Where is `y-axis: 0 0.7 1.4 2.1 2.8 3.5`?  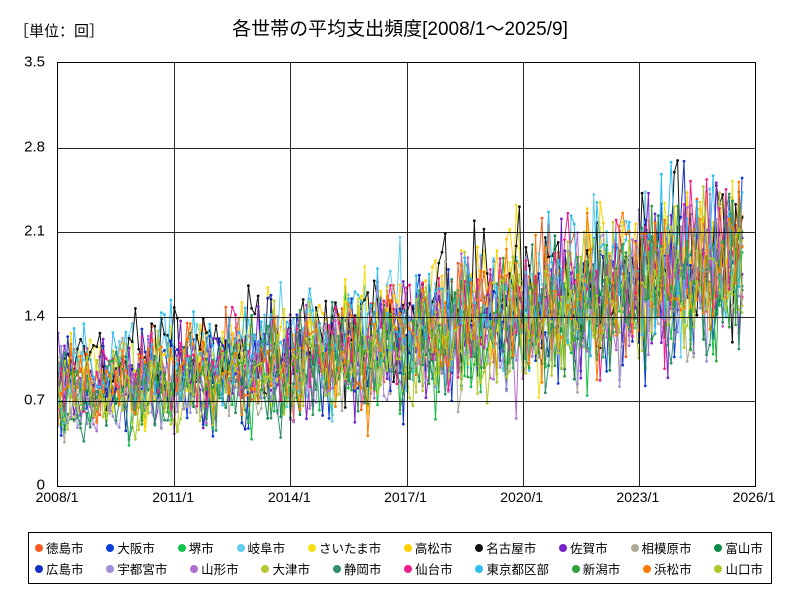 y-axis: 0 0.7 1.4 2.1 2.8 3.5 is located at coordinates (26, 274).